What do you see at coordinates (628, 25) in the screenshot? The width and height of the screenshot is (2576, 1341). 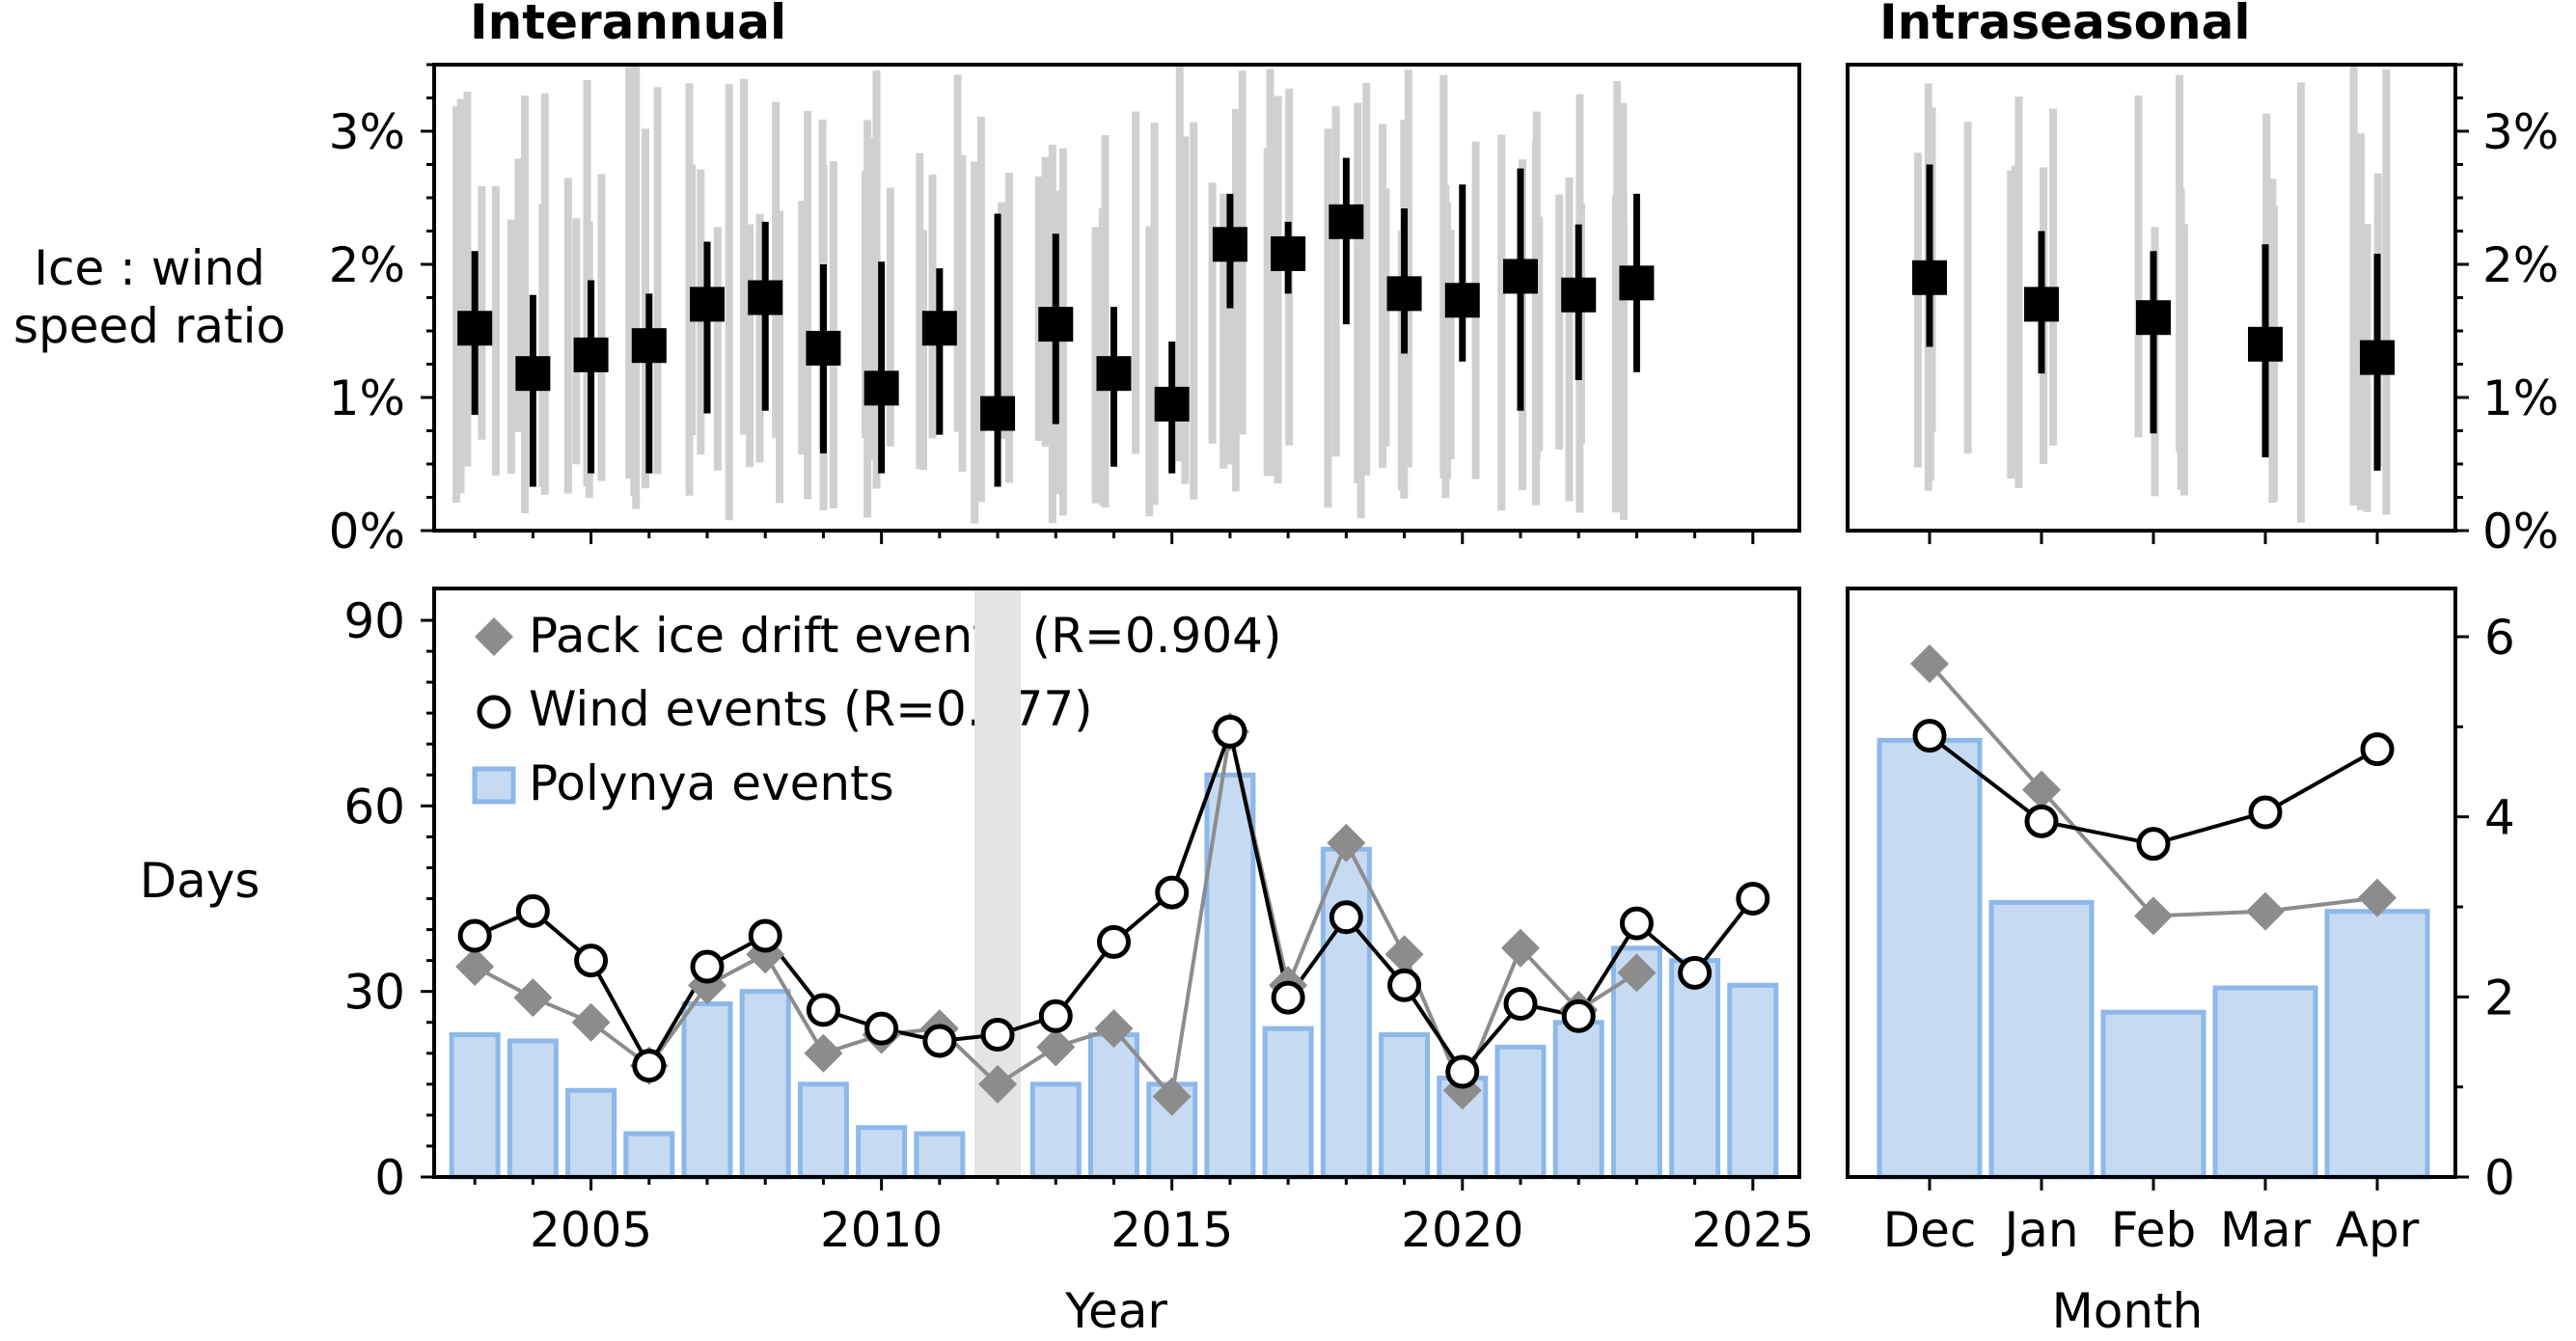 I see `interannual-title: Interannual` at bounding box center [628, 25].